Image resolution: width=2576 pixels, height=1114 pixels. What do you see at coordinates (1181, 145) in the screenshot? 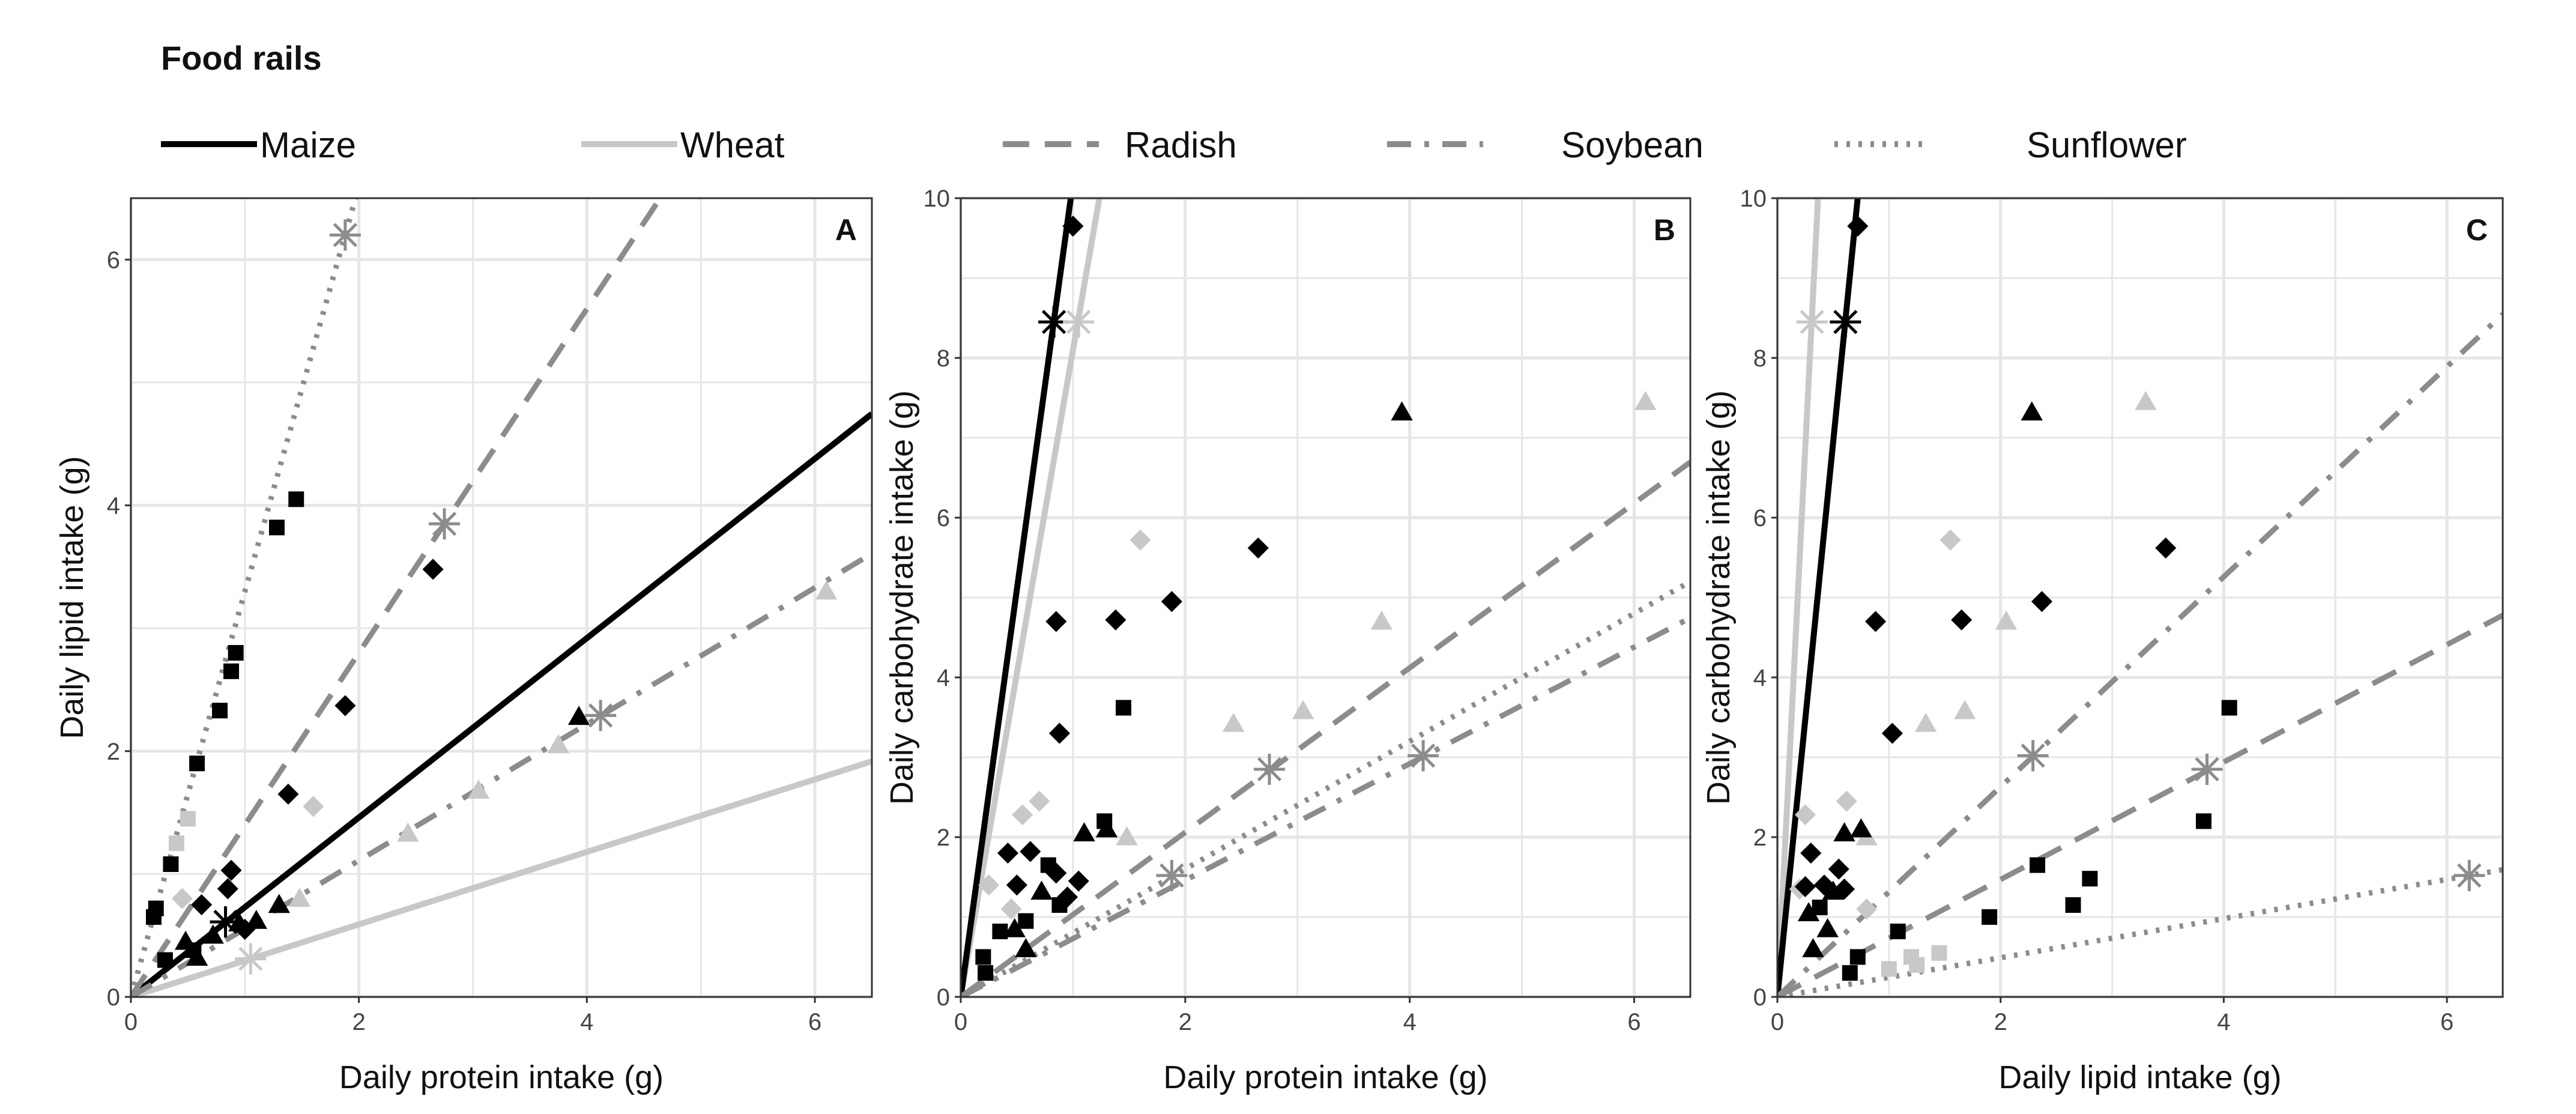
I see `legend-label-radish: Radish` at bounding box center [1181, 145].